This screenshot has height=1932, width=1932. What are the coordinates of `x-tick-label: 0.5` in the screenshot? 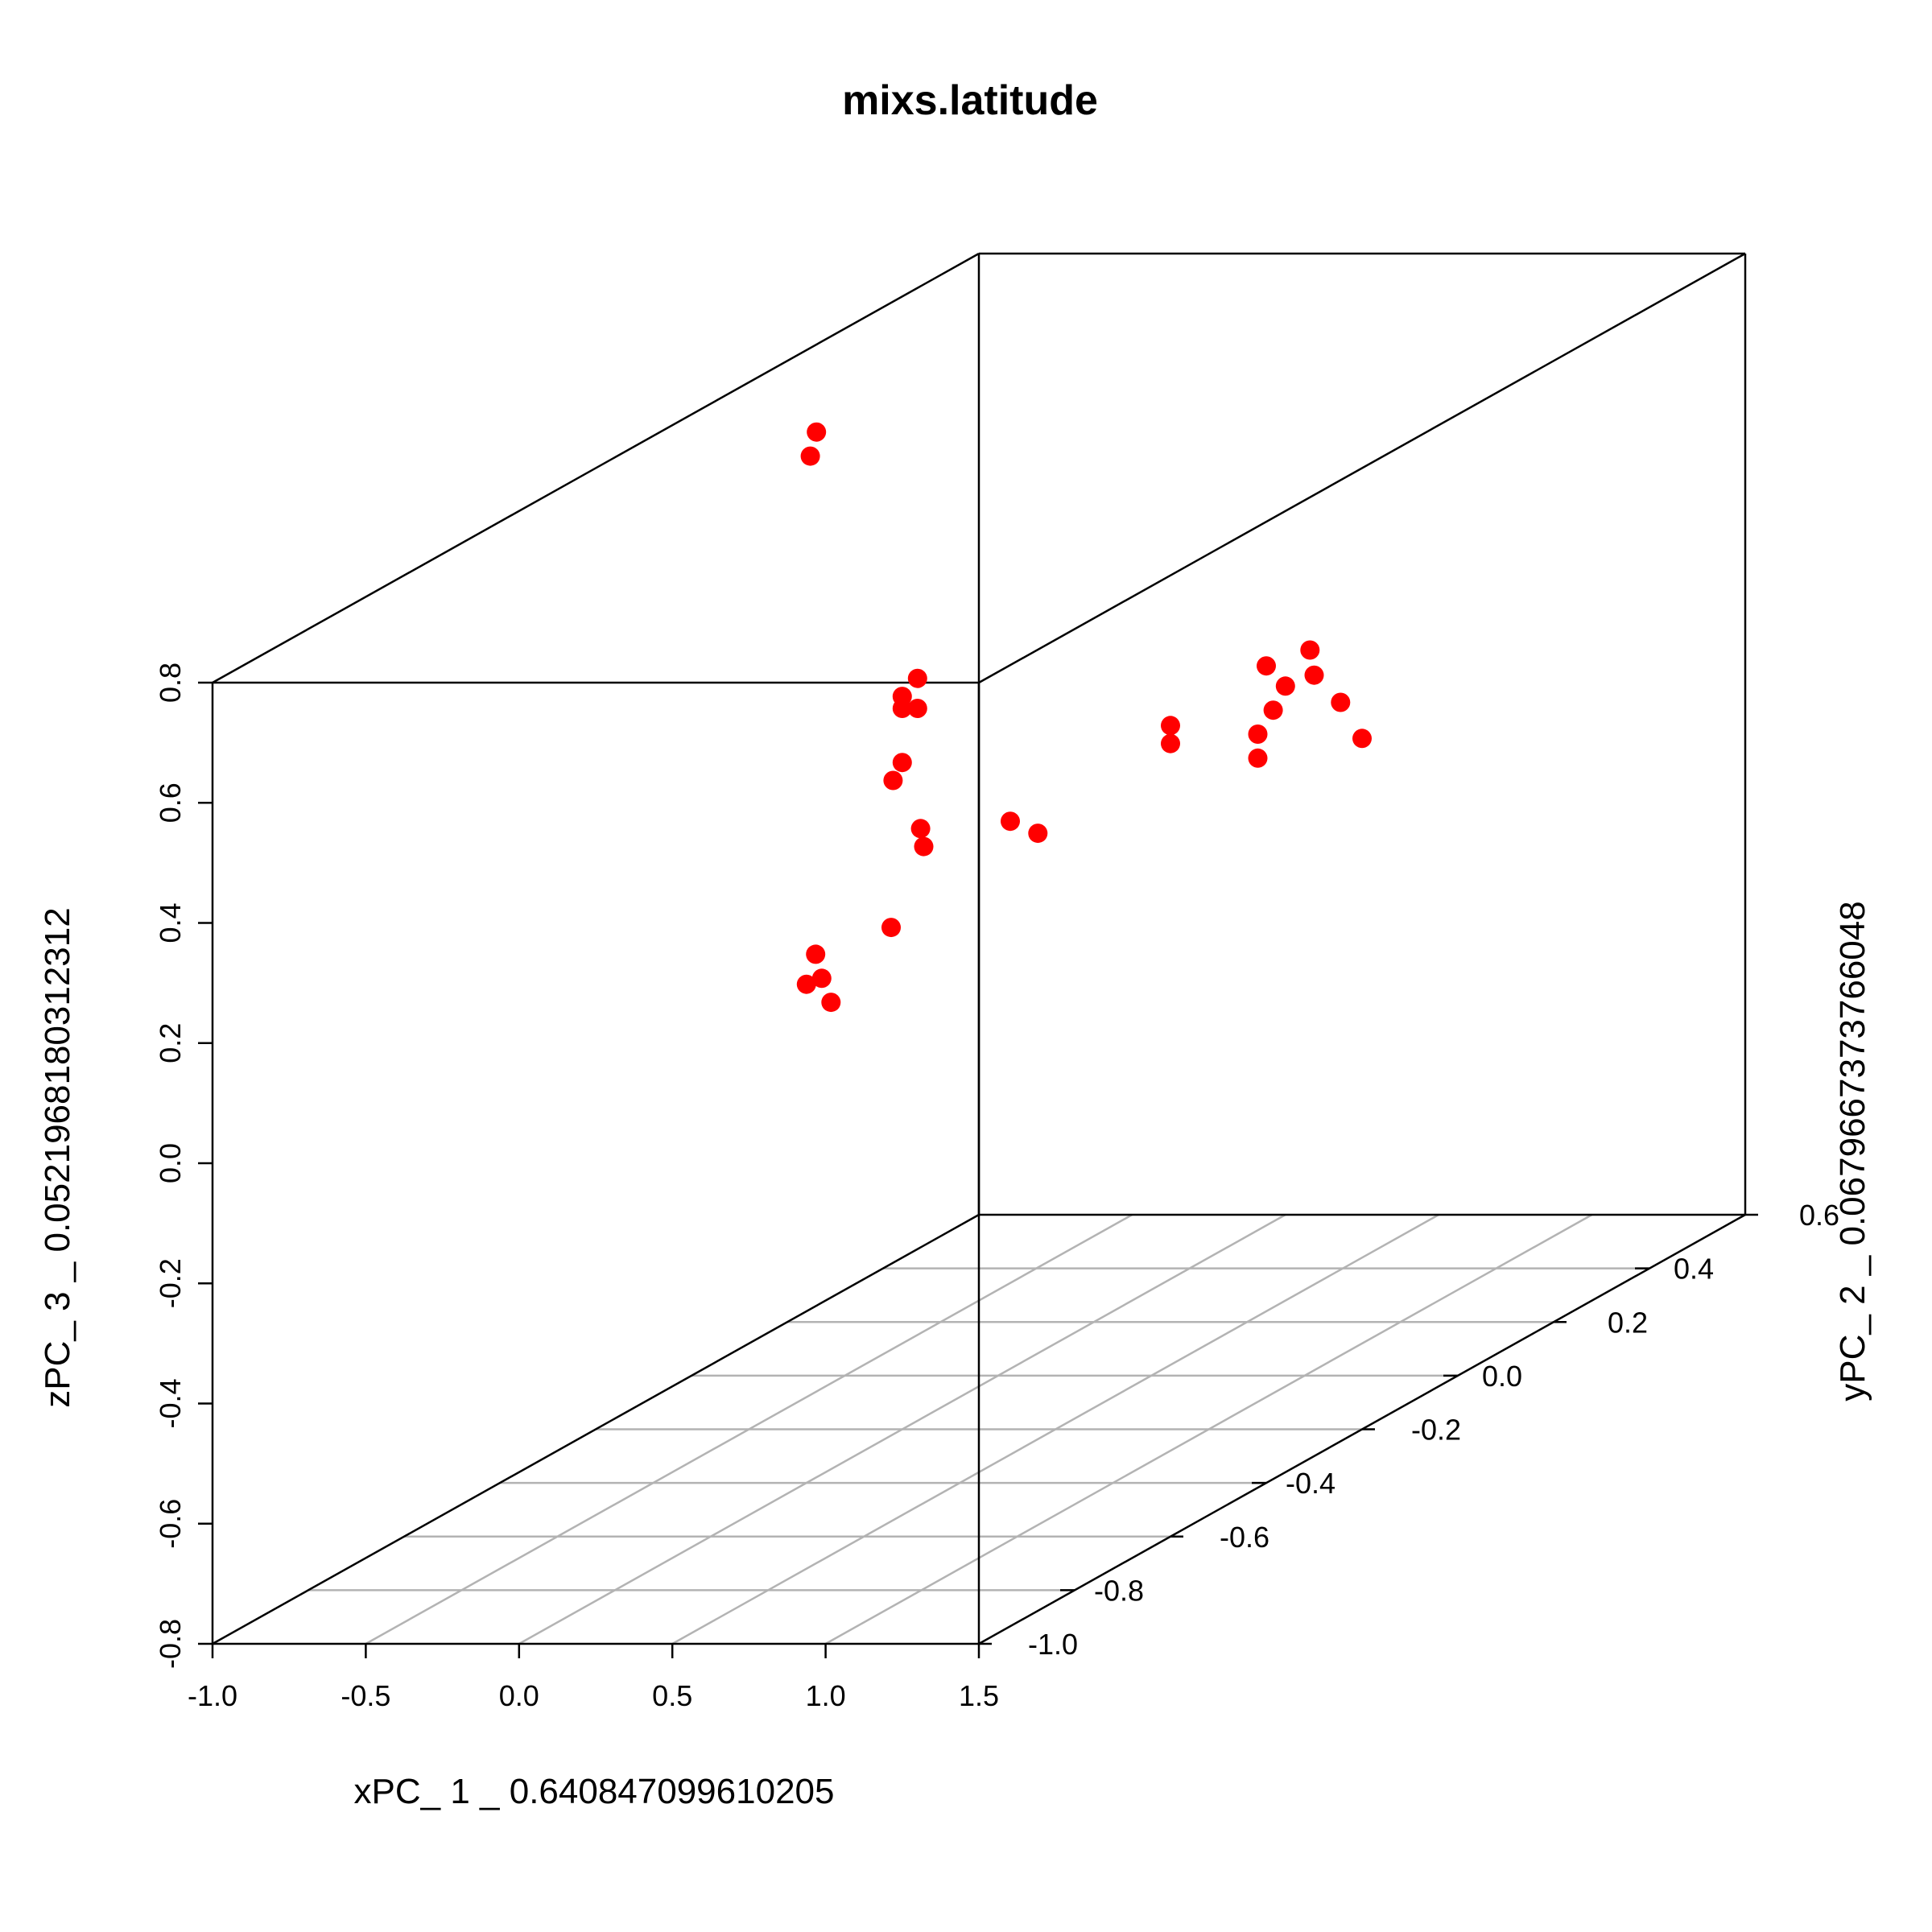 It's located at (672, 1695).